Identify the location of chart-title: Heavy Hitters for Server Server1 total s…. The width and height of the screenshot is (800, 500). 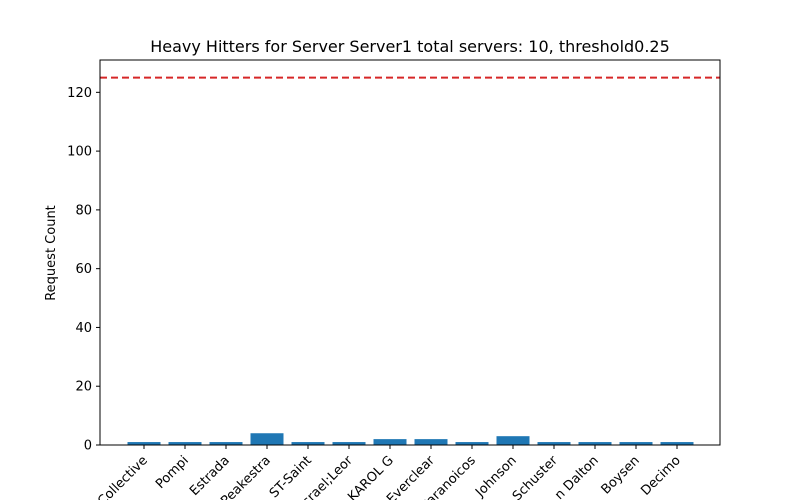
(410, 46).